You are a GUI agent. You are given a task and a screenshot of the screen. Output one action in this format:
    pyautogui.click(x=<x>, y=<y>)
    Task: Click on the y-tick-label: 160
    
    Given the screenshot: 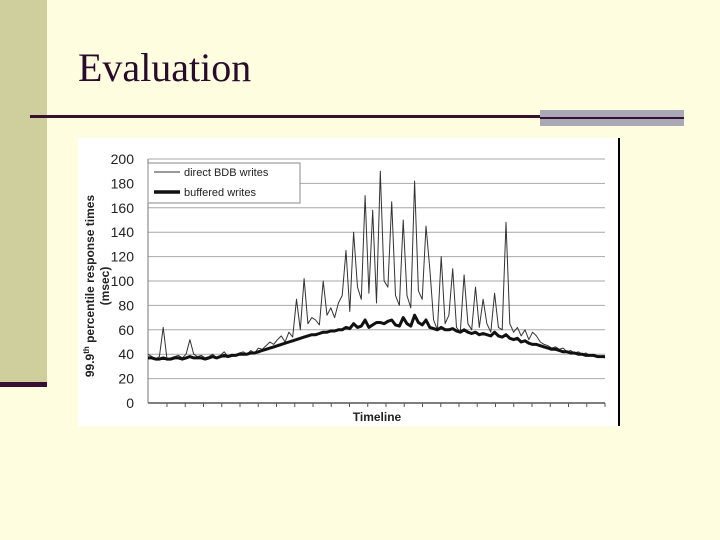 What is the action you would take?
    pyautogui.click(x=123, y=208)
    